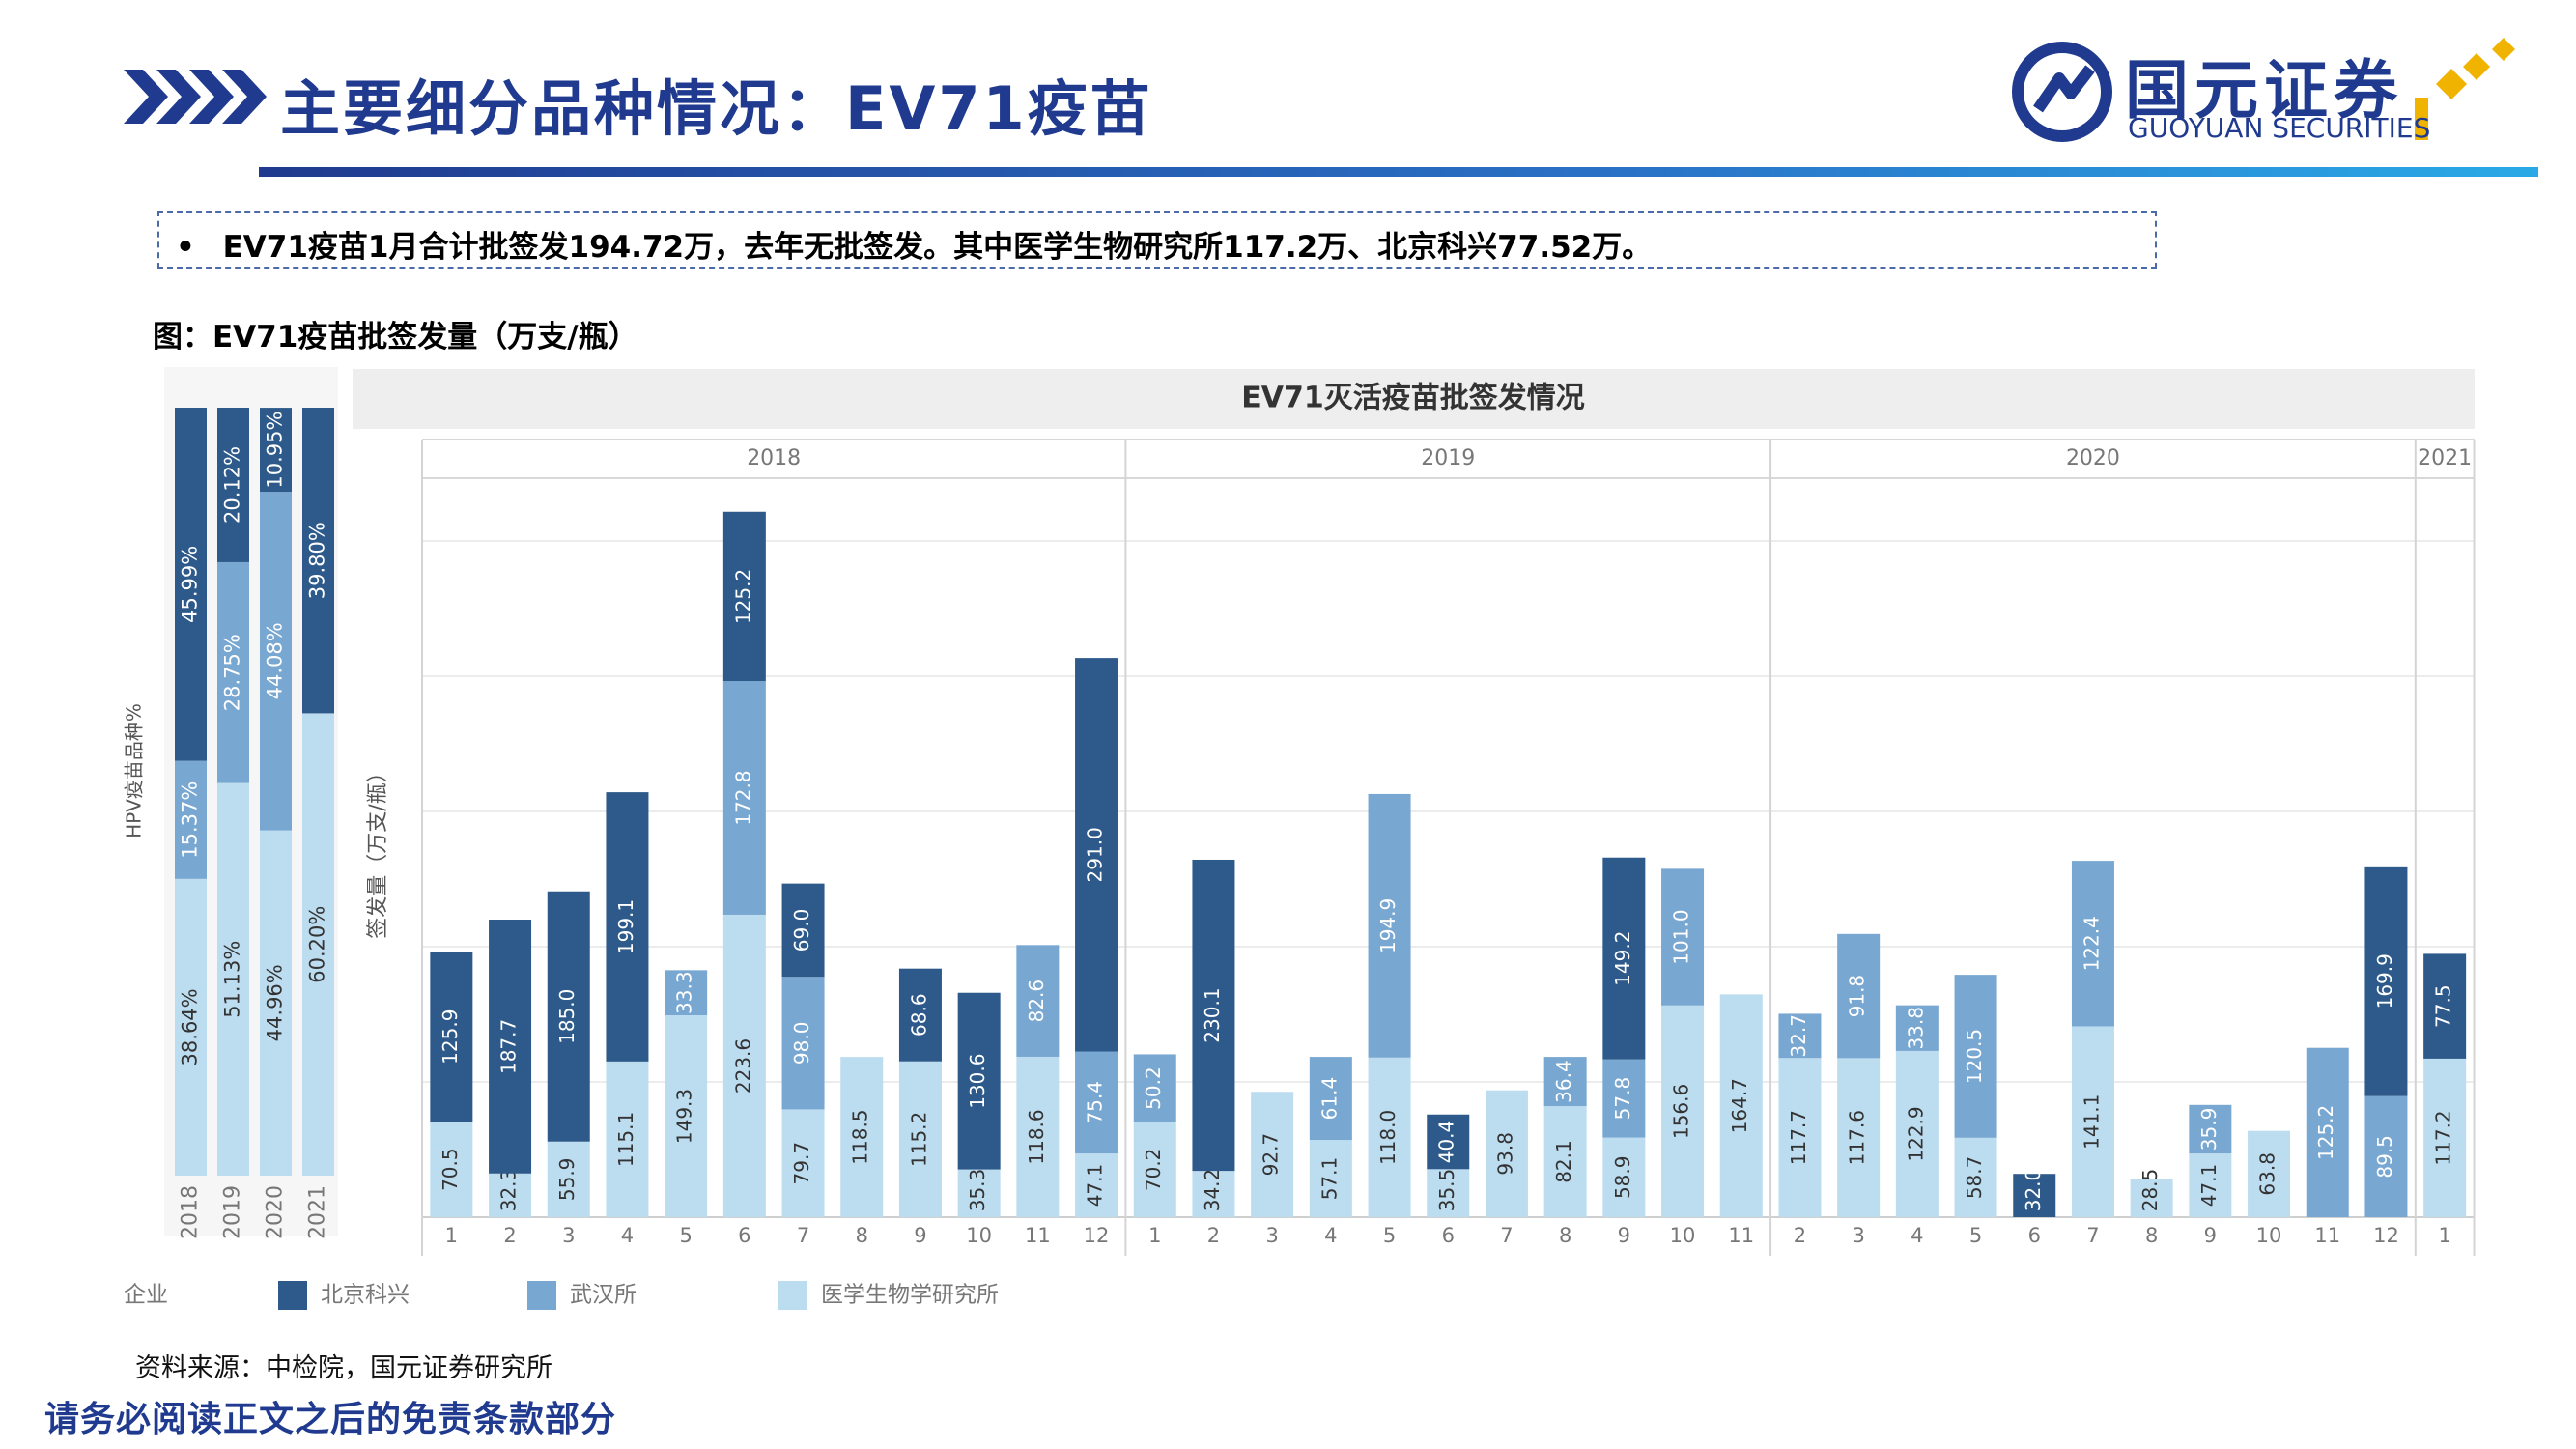 The height and width of the screenshot is (1449, 2576). What do you see at coordinates (541, 1295) in the screenshot?
I see `legend-swatch` at bounding box center [541, 1295].